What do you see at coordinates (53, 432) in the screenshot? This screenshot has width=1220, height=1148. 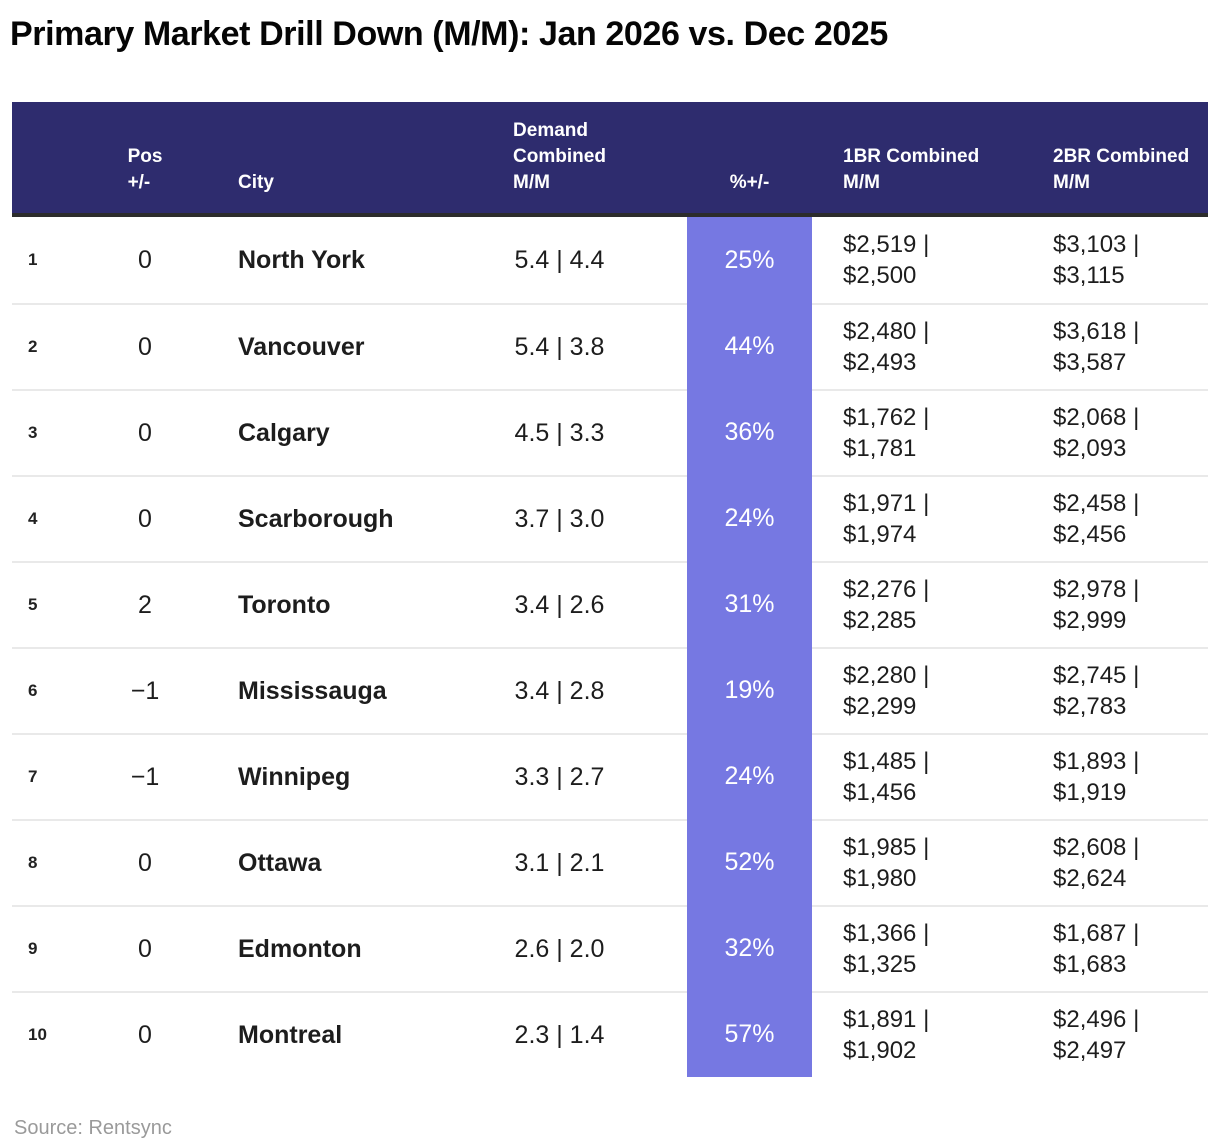 I see `rank-cell: 3` at bounding box center [53, 432].